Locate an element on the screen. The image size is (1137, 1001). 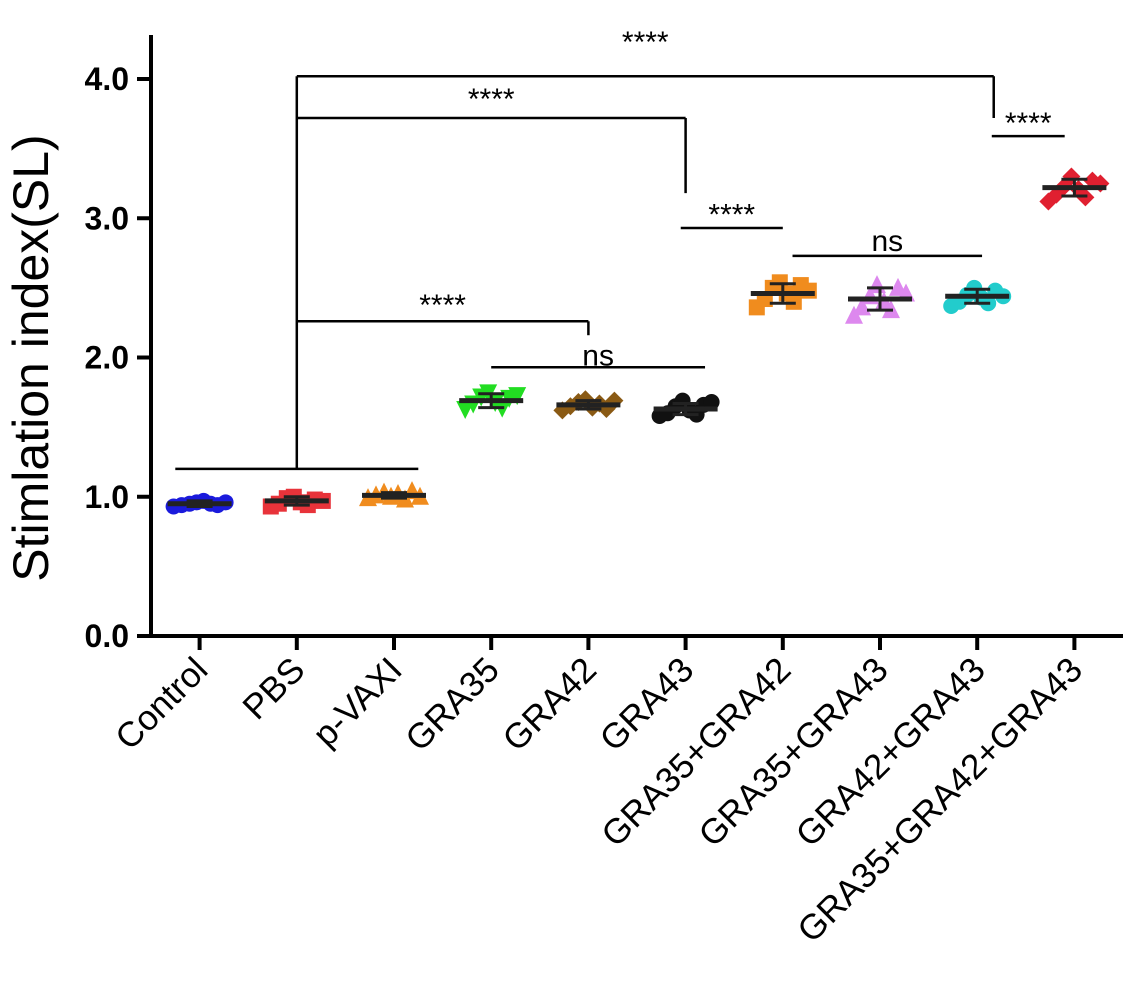
y-ticks: 0.0 1.0 2.0 3.0 4.0 is located at coordinates (118, 357).